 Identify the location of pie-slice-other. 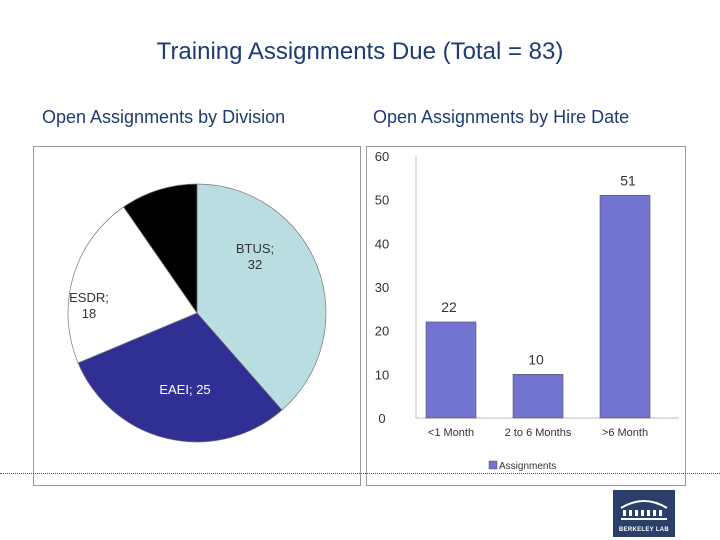
(160, 249).